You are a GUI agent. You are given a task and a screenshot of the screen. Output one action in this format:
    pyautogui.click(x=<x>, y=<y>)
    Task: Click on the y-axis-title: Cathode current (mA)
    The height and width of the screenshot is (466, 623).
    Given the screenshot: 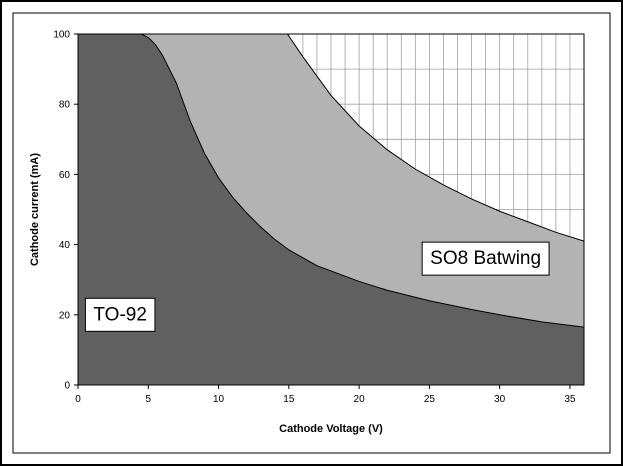 What is the action you would take?
    pyautogui.click(x=35, y=209)
    